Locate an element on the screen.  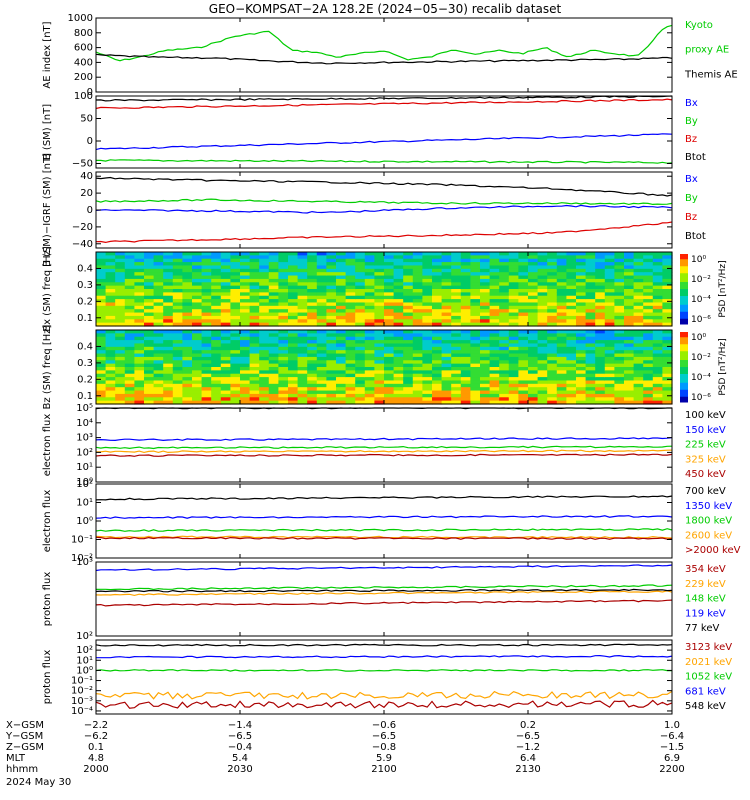
legend-entry: Bz is located at coordinates (691, 139).